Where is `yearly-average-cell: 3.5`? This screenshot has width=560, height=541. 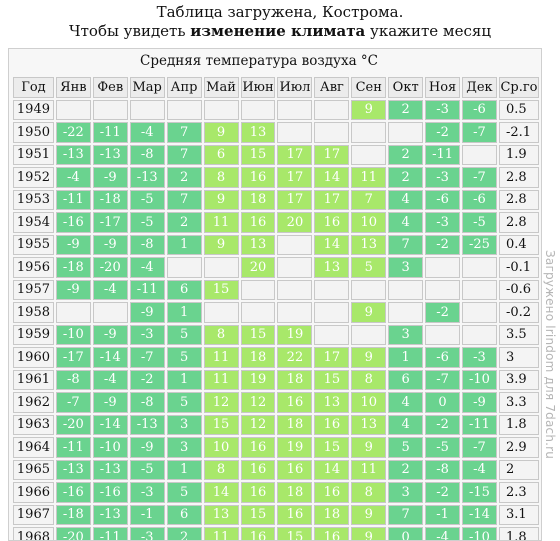 yearly-average-cell: 3.5 is located at coordinates (519, 335).